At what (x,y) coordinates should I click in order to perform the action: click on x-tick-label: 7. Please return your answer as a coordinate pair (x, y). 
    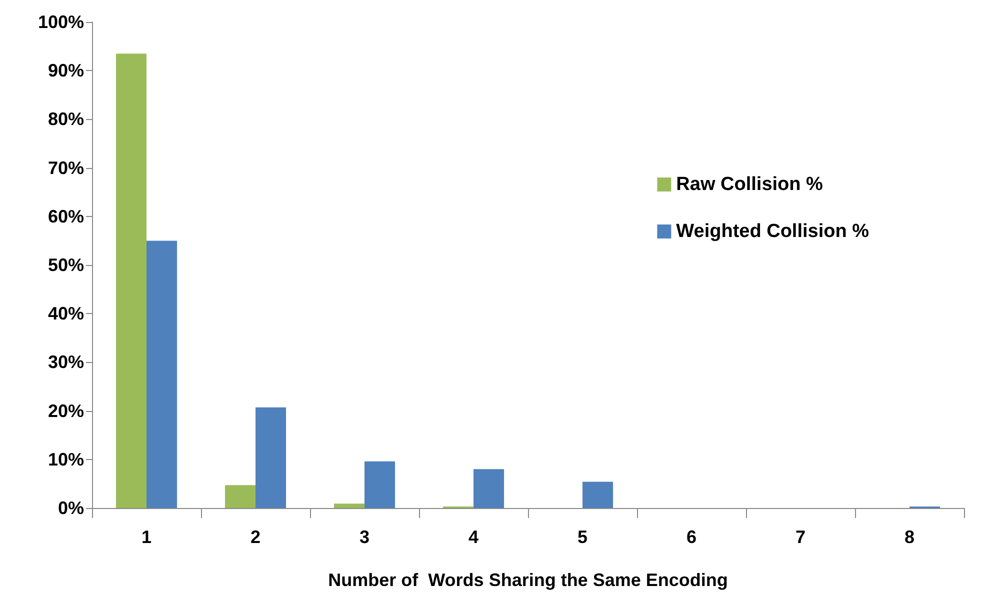
    Looking at the image, I should click on (800, 537).